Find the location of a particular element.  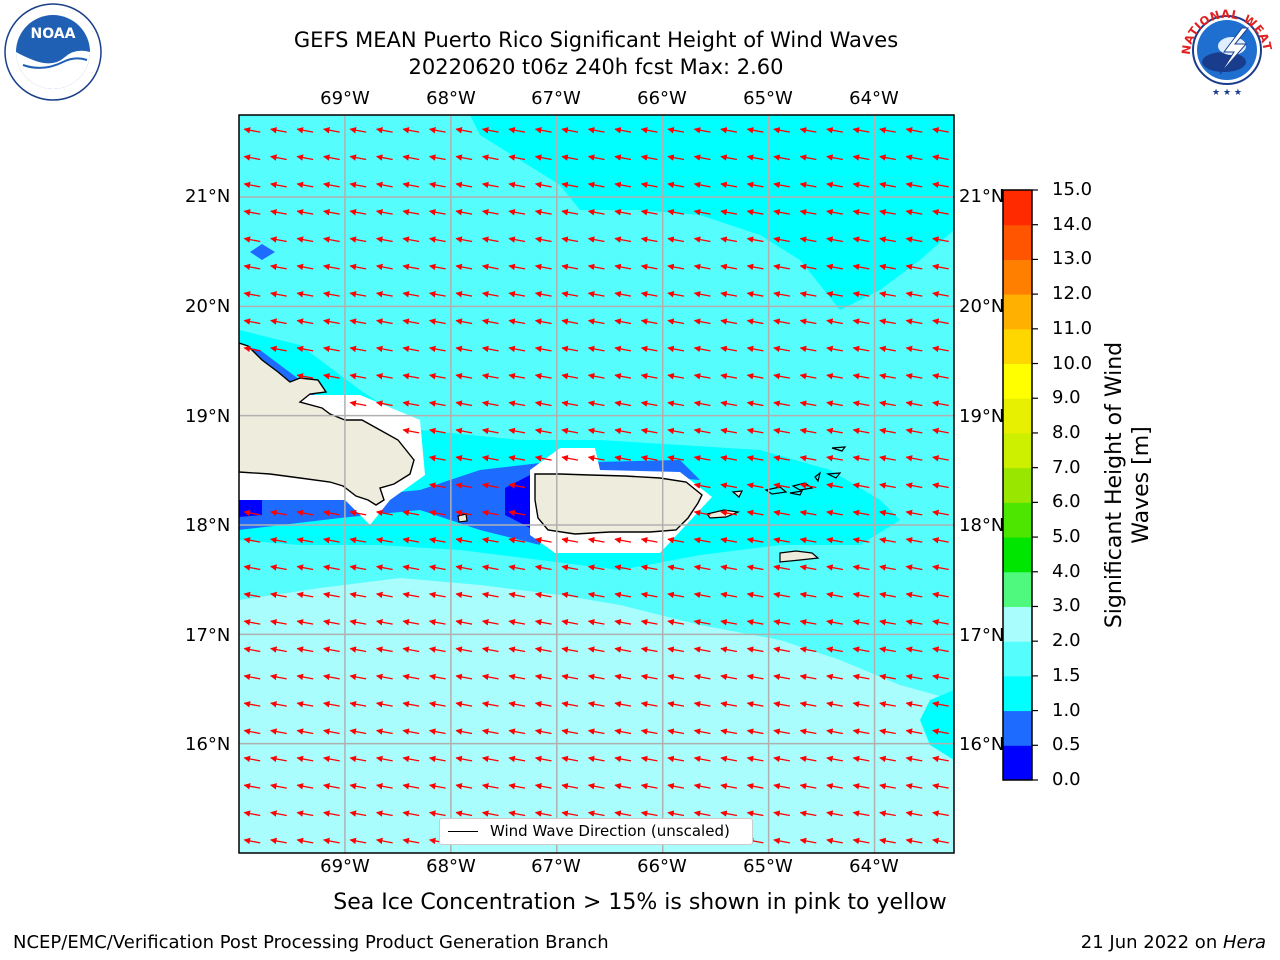

lon-label-bottom-65w: 65°W is located at coordinates (768, 866).